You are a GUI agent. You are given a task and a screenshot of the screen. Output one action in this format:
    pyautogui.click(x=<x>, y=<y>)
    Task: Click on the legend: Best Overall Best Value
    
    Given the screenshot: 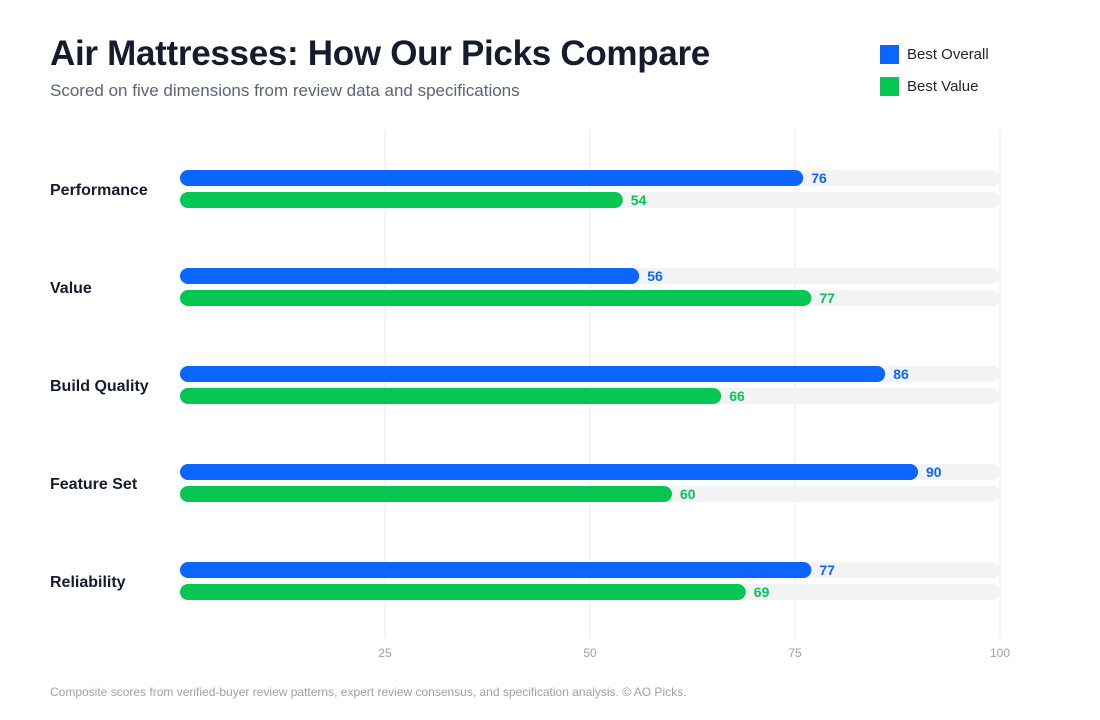 What is the action you would take?
    pyautogui.click(x=934, y=76)
    